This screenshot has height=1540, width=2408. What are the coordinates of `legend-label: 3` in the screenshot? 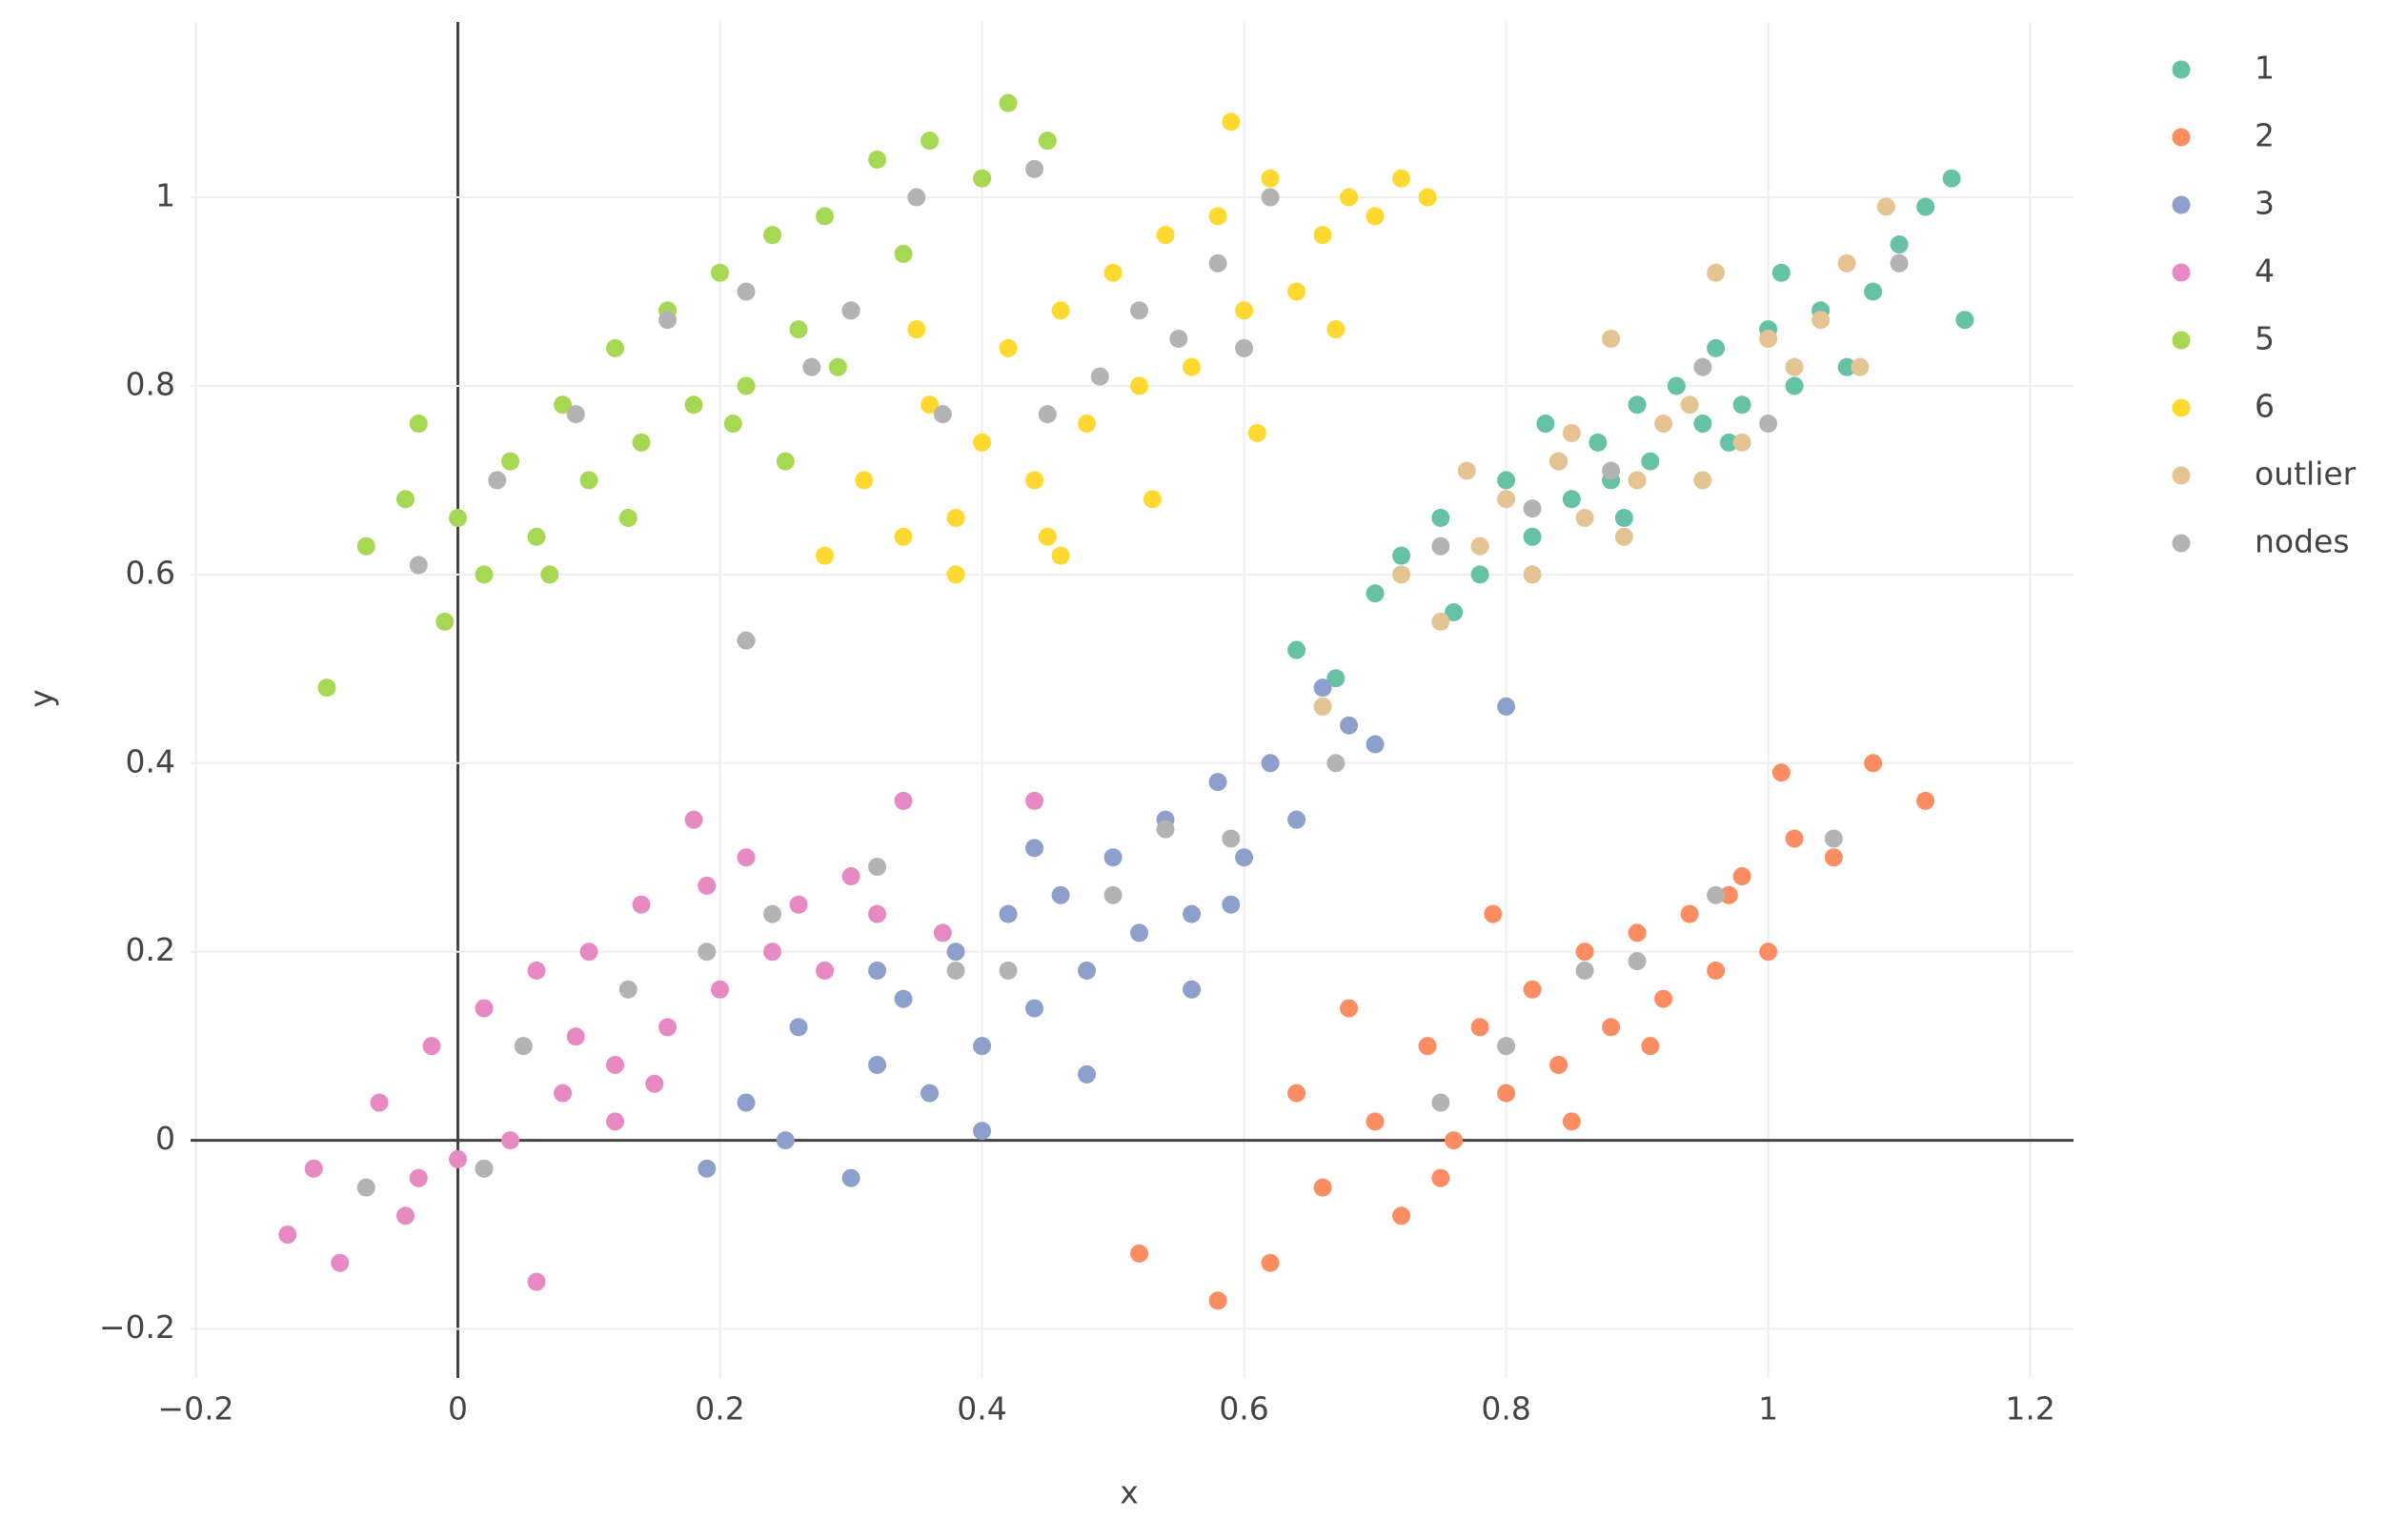 It's located at (2265, 203).